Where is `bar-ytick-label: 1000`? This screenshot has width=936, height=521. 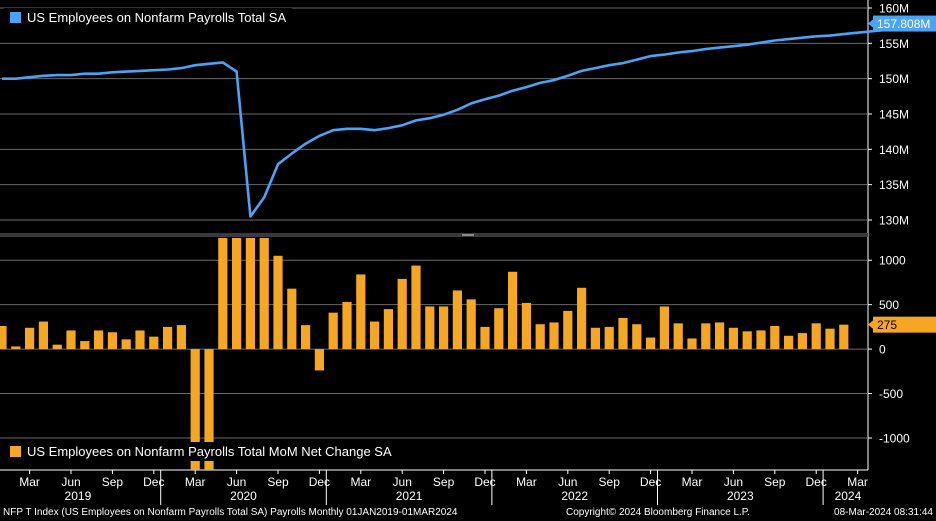
bar-ytick-label: 1000 is located at coordinates (892, 261).